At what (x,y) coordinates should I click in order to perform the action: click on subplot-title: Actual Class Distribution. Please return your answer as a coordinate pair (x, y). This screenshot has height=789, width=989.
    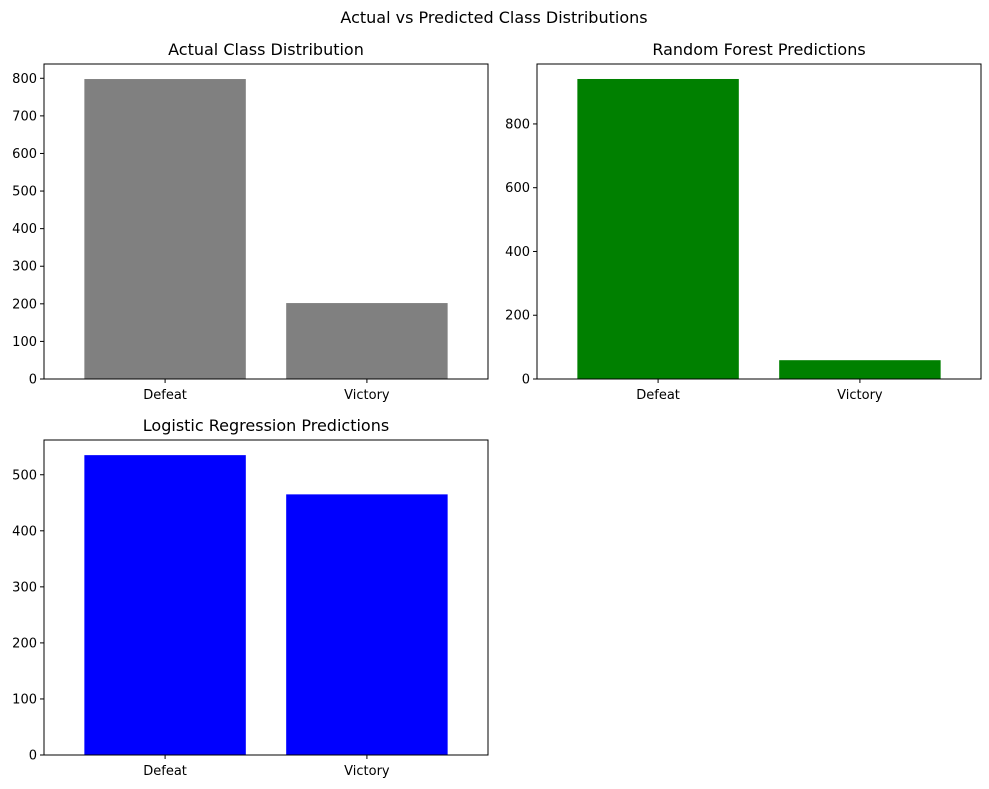
    Looking at the image, I should click on (266, 49).